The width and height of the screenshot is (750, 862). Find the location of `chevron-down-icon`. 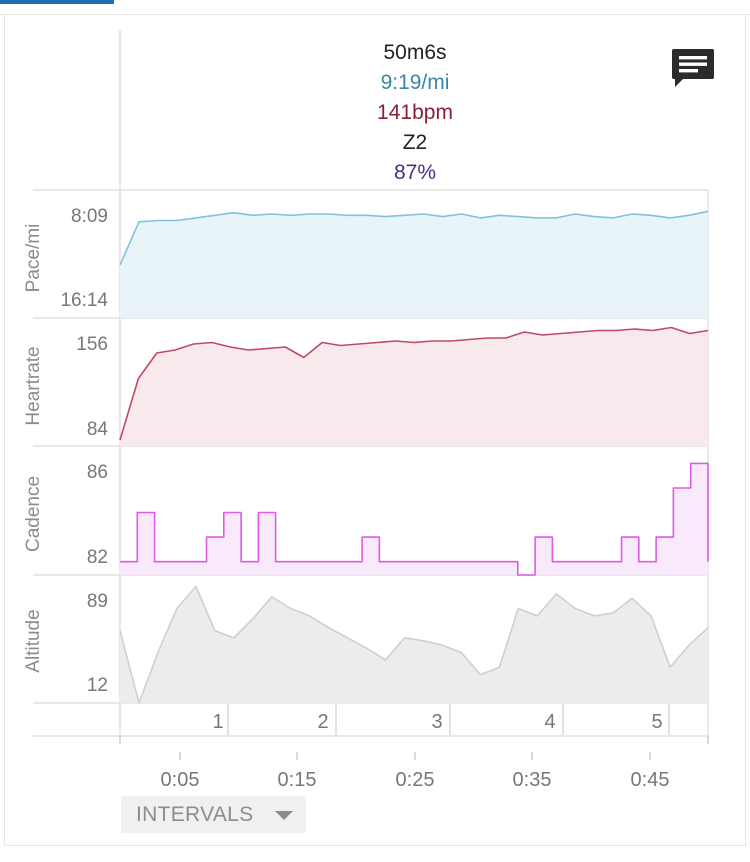

chevron-down-icon is located at coordinates (284, 815).